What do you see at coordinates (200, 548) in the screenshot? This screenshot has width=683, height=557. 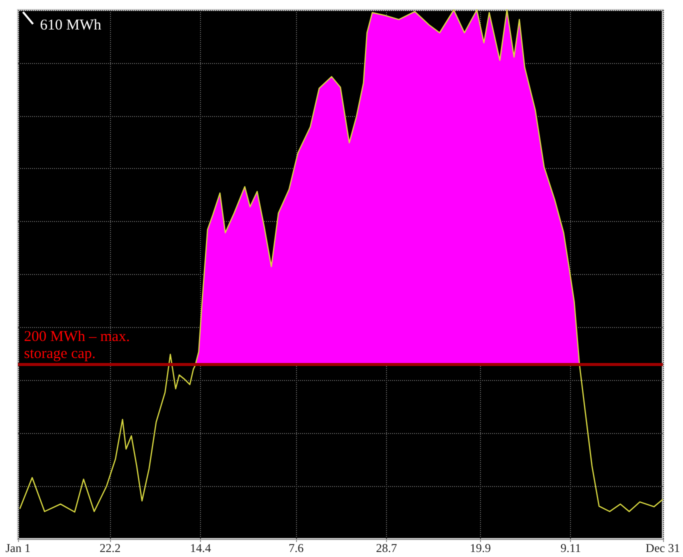 I see `x-tick-label: 14.4` at bounding box center [200, 548].